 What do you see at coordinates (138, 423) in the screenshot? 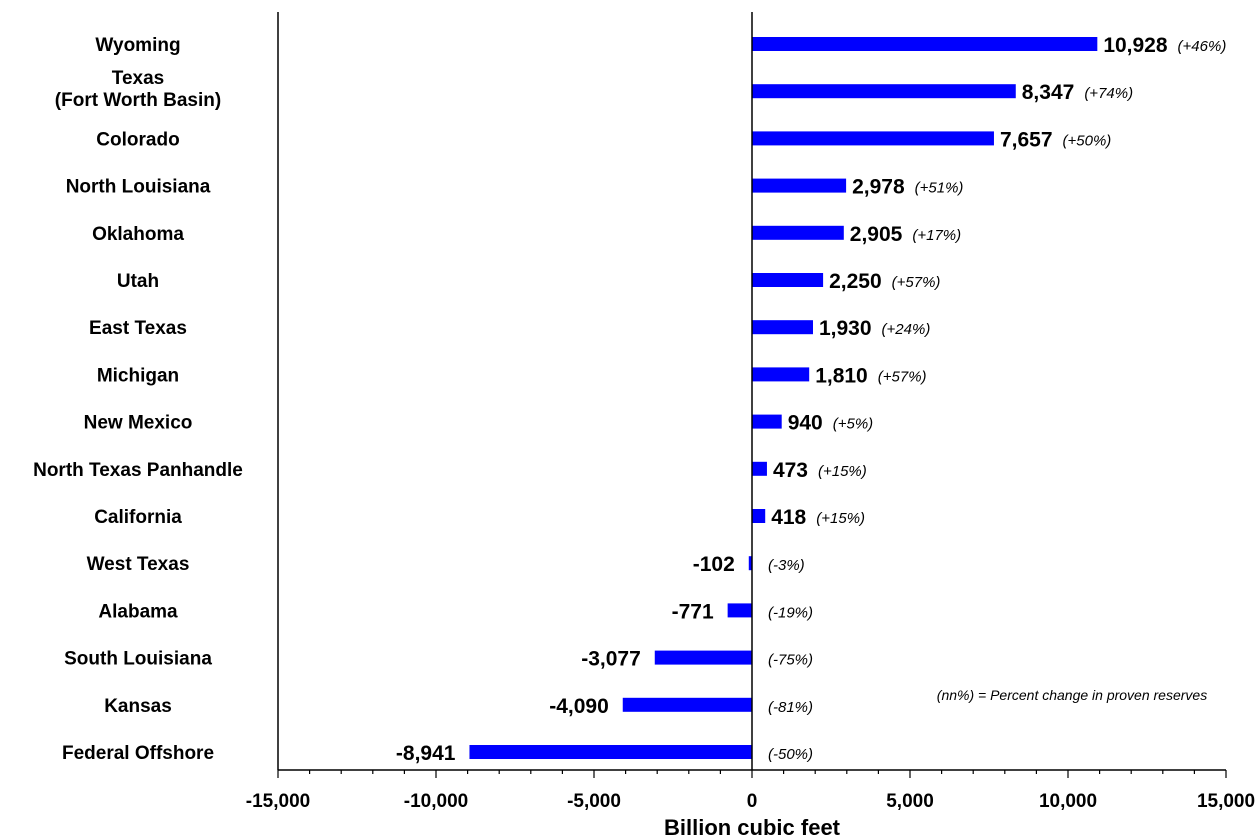
I see `category-label: New Mexico` at bounding box center [138, 423].